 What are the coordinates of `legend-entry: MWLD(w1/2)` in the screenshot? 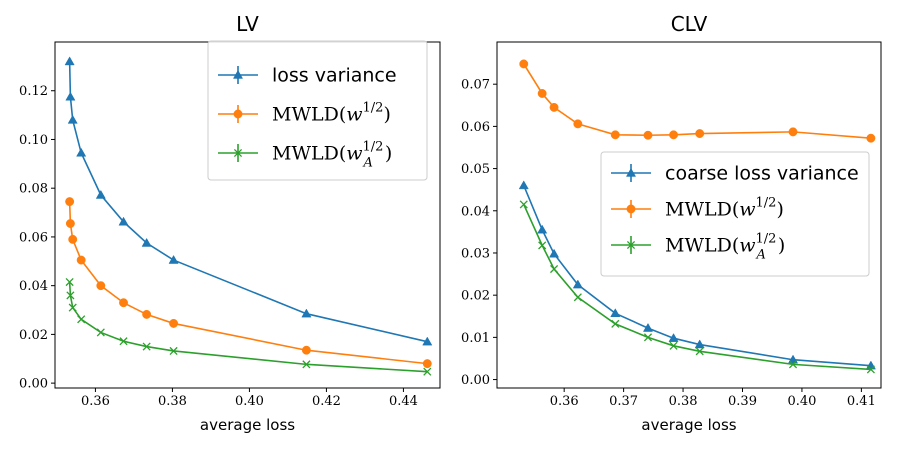 It's located at (304, 113).